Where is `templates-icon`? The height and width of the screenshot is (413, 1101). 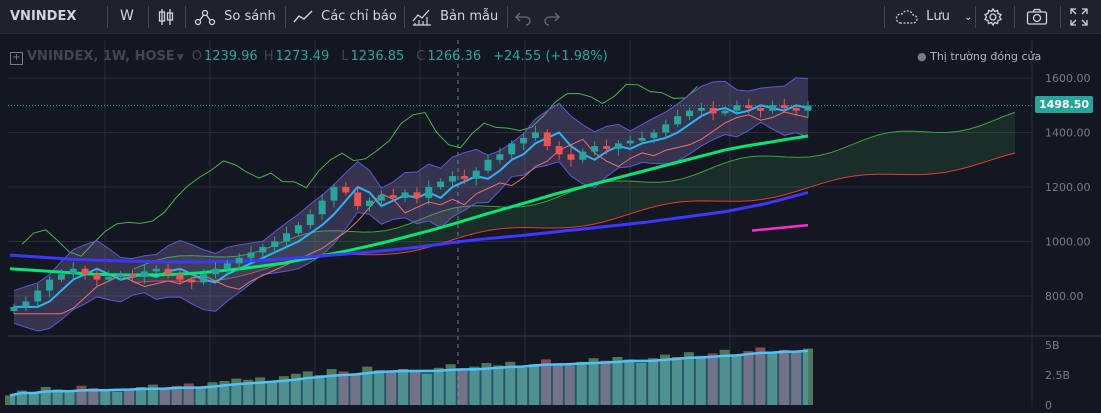
templates-icon is located at coordinates (421, 17).